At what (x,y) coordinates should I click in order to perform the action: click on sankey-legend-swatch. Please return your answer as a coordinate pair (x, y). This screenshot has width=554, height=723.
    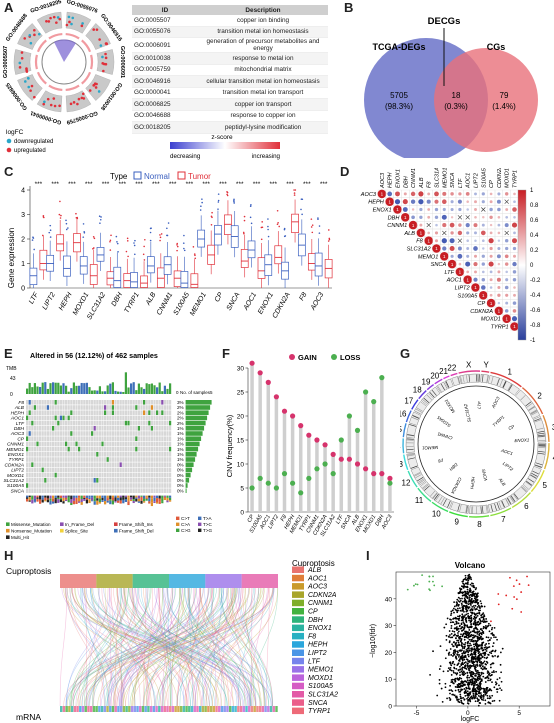
    Looking at the image, I should click on (298, 686).